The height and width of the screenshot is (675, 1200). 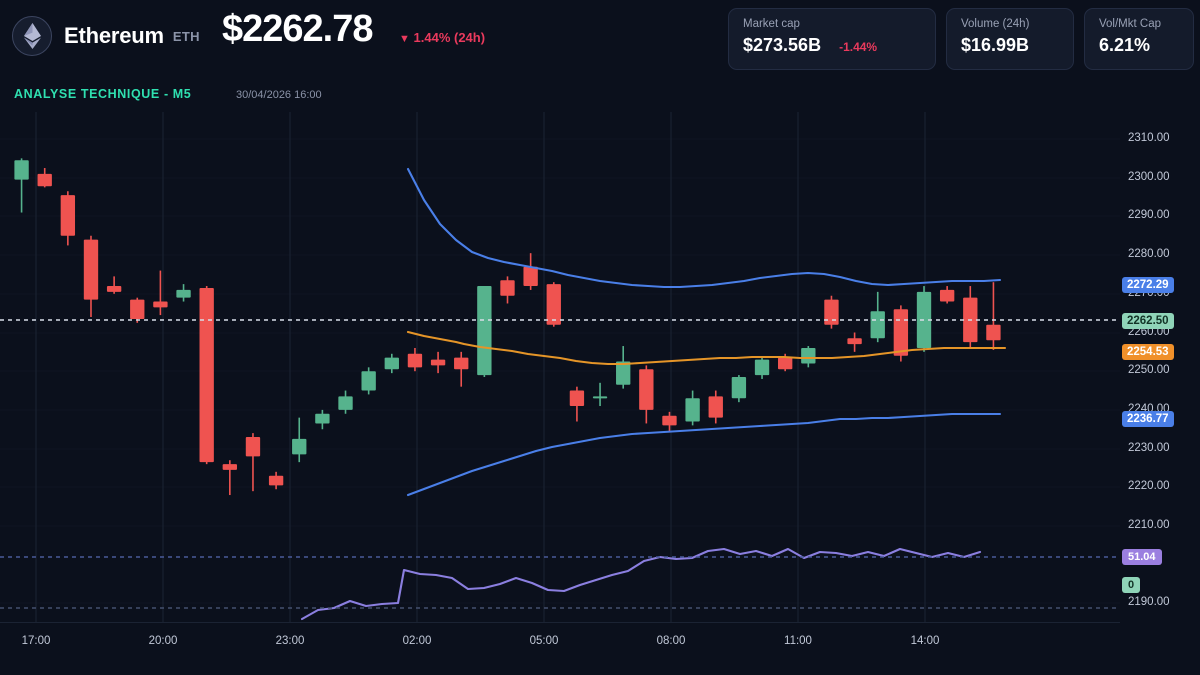 I want to click on chart-title: ANALYSE TECHNIQUE - M5, so click(x=103, y=94).